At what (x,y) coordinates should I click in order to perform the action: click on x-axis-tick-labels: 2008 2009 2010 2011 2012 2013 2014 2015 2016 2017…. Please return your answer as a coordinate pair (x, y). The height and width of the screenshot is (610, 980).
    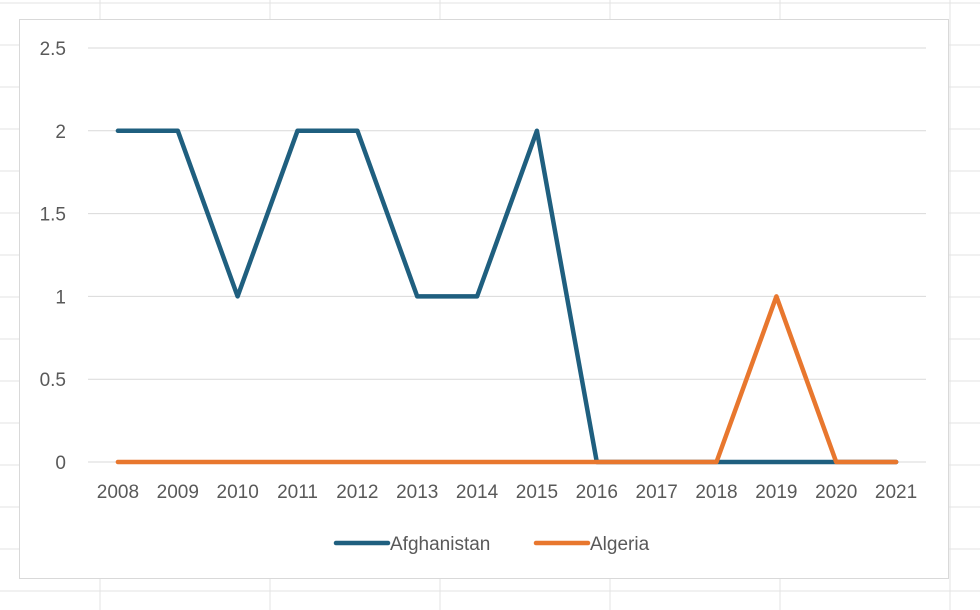
    Looking at the image, I should click on (507, 492).